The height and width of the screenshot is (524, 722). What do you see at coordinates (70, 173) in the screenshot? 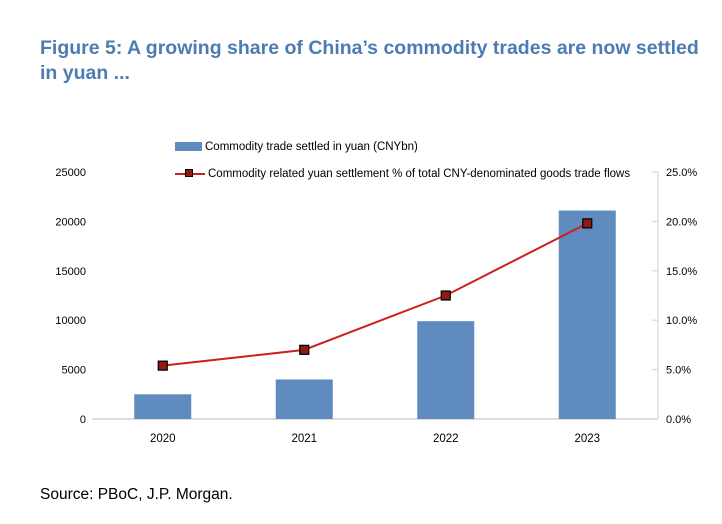
I see `y-axis-left-tick-label: 25000` at bounding box center [70, 173].